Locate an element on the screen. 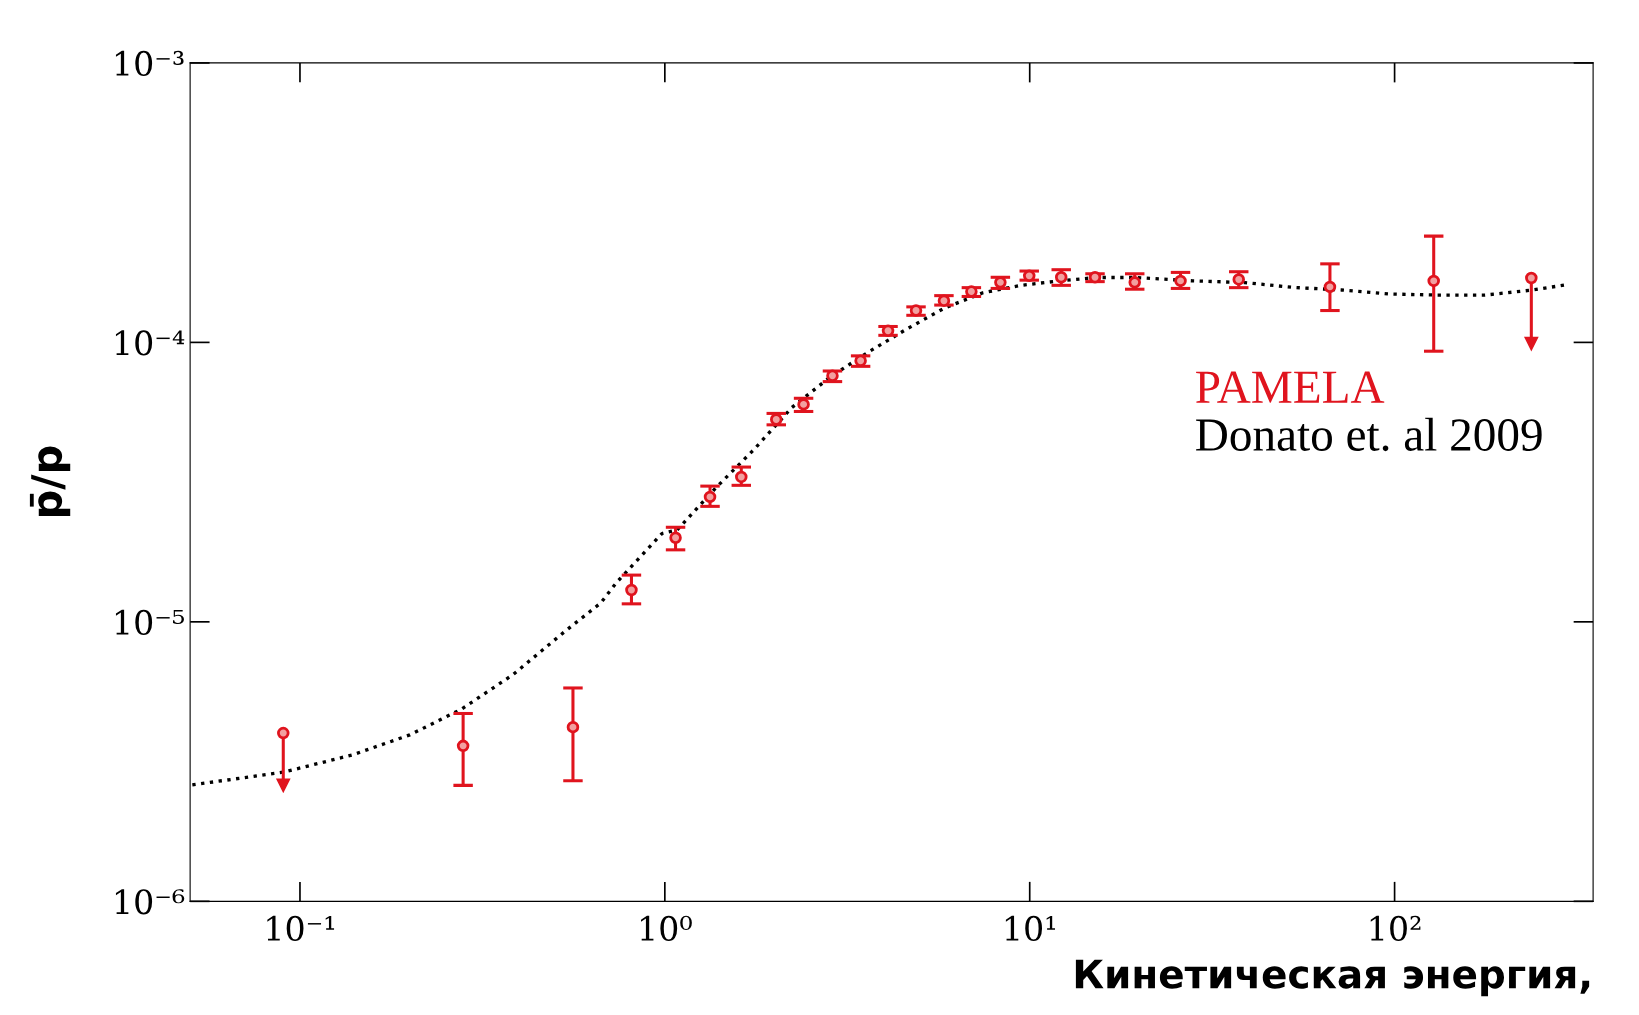  x-tick-label: 10⁻¹ is located at coordinates (301, 928).